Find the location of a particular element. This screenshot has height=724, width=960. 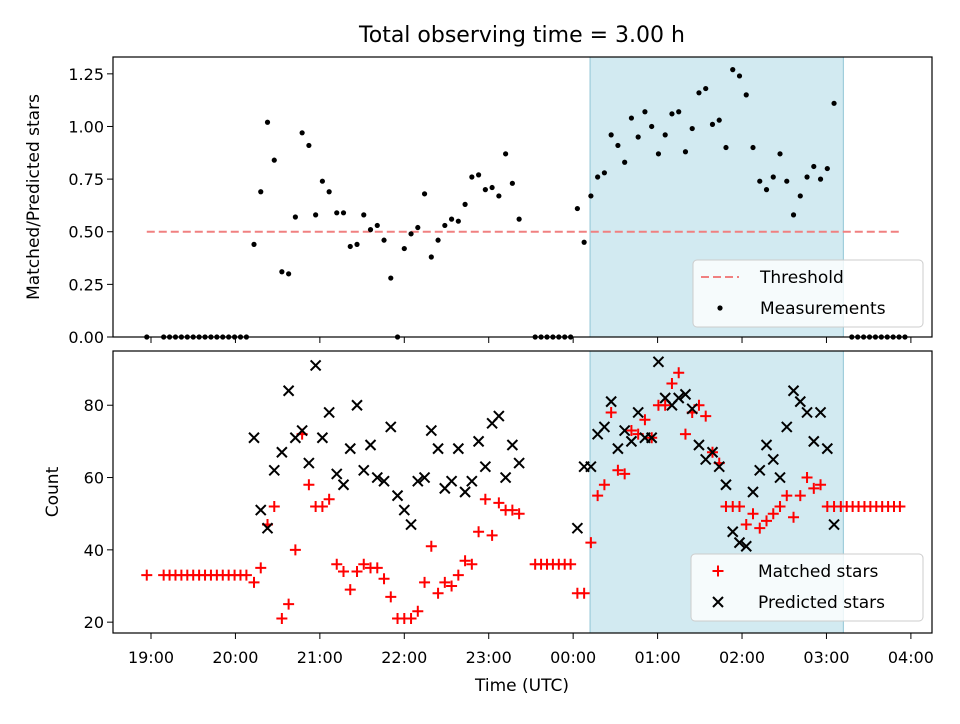

legend-label: Predicted stars is located at coordinates (821, 603).